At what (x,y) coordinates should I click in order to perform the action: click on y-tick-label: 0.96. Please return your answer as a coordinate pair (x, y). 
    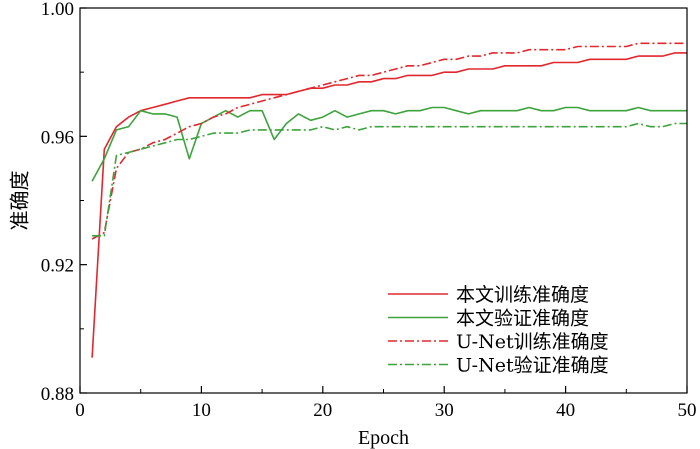
    Looking at the image, I should click on (57, 137).